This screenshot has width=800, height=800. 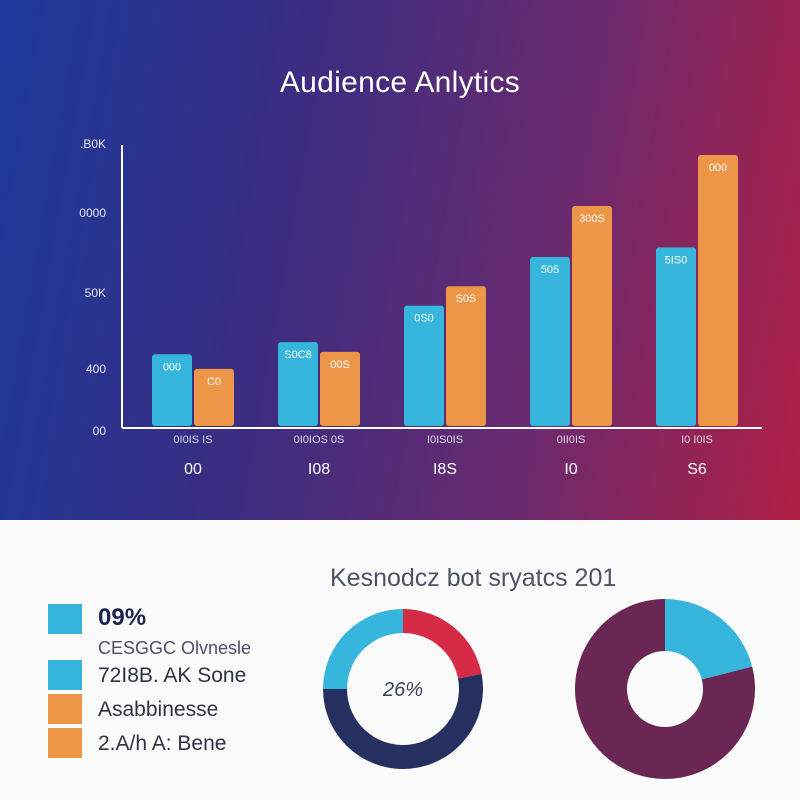 What do you see at coordinates (473, 578) in the screenshot?
I see `donut-chart-title: Kesnodcz bot sryatcs 201` at bounding box center [473, 578].